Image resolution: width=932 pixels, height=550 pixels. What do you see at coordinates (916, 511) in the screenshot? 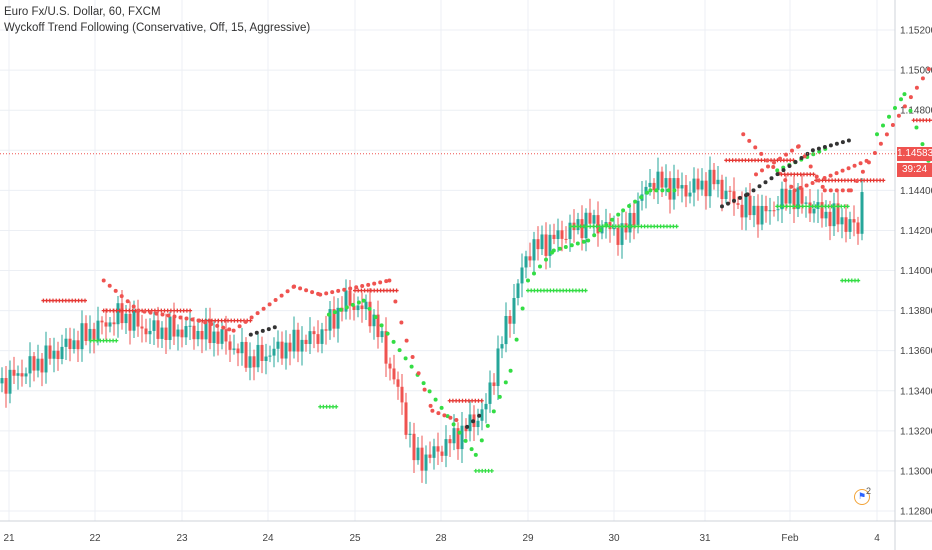
I see `price-tick-label: 1.12800` at bounding box center [916, 511].